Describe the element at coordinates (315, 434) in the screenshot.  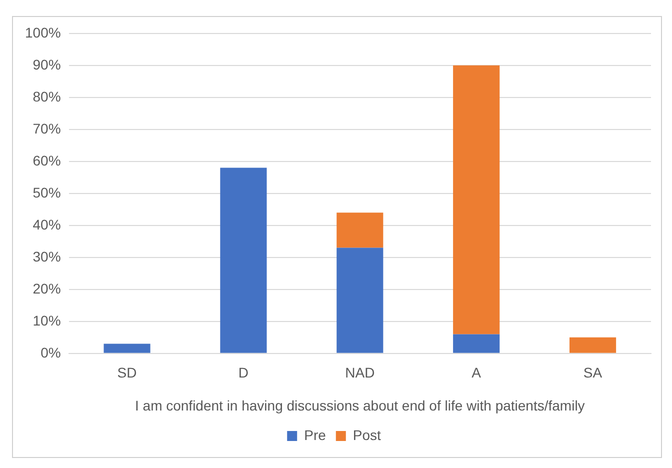
I see `legend-label: Pre` at that location.